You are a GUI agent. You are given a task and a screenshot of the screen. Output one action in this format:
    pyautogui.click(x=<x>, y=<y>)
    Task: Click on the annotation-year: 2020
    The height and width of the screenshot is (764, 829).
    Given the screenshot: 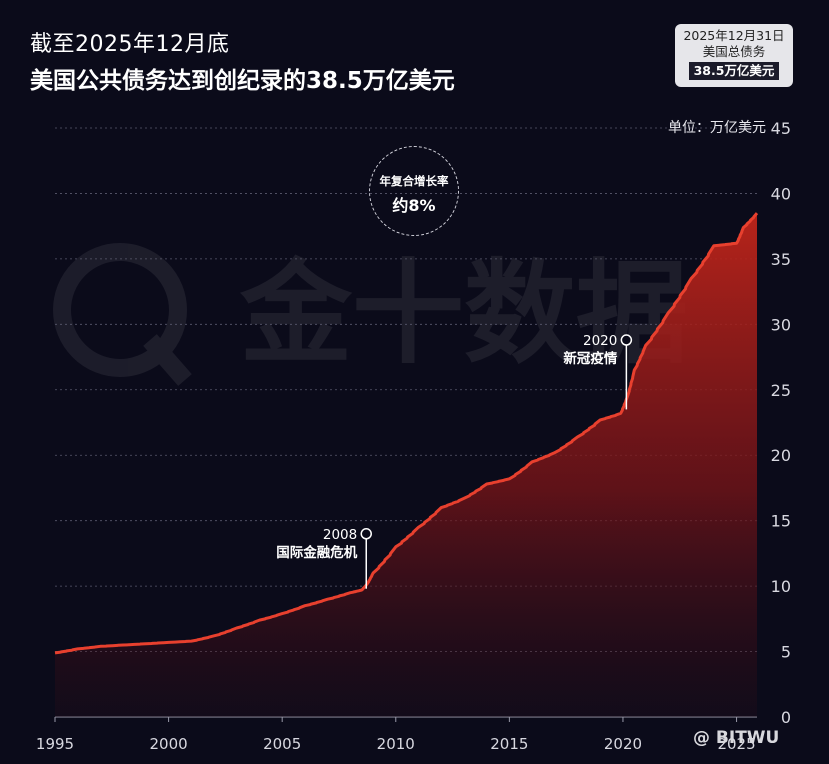 What is the action you would take?
    pyautogui.click(x=600, y=341)
    